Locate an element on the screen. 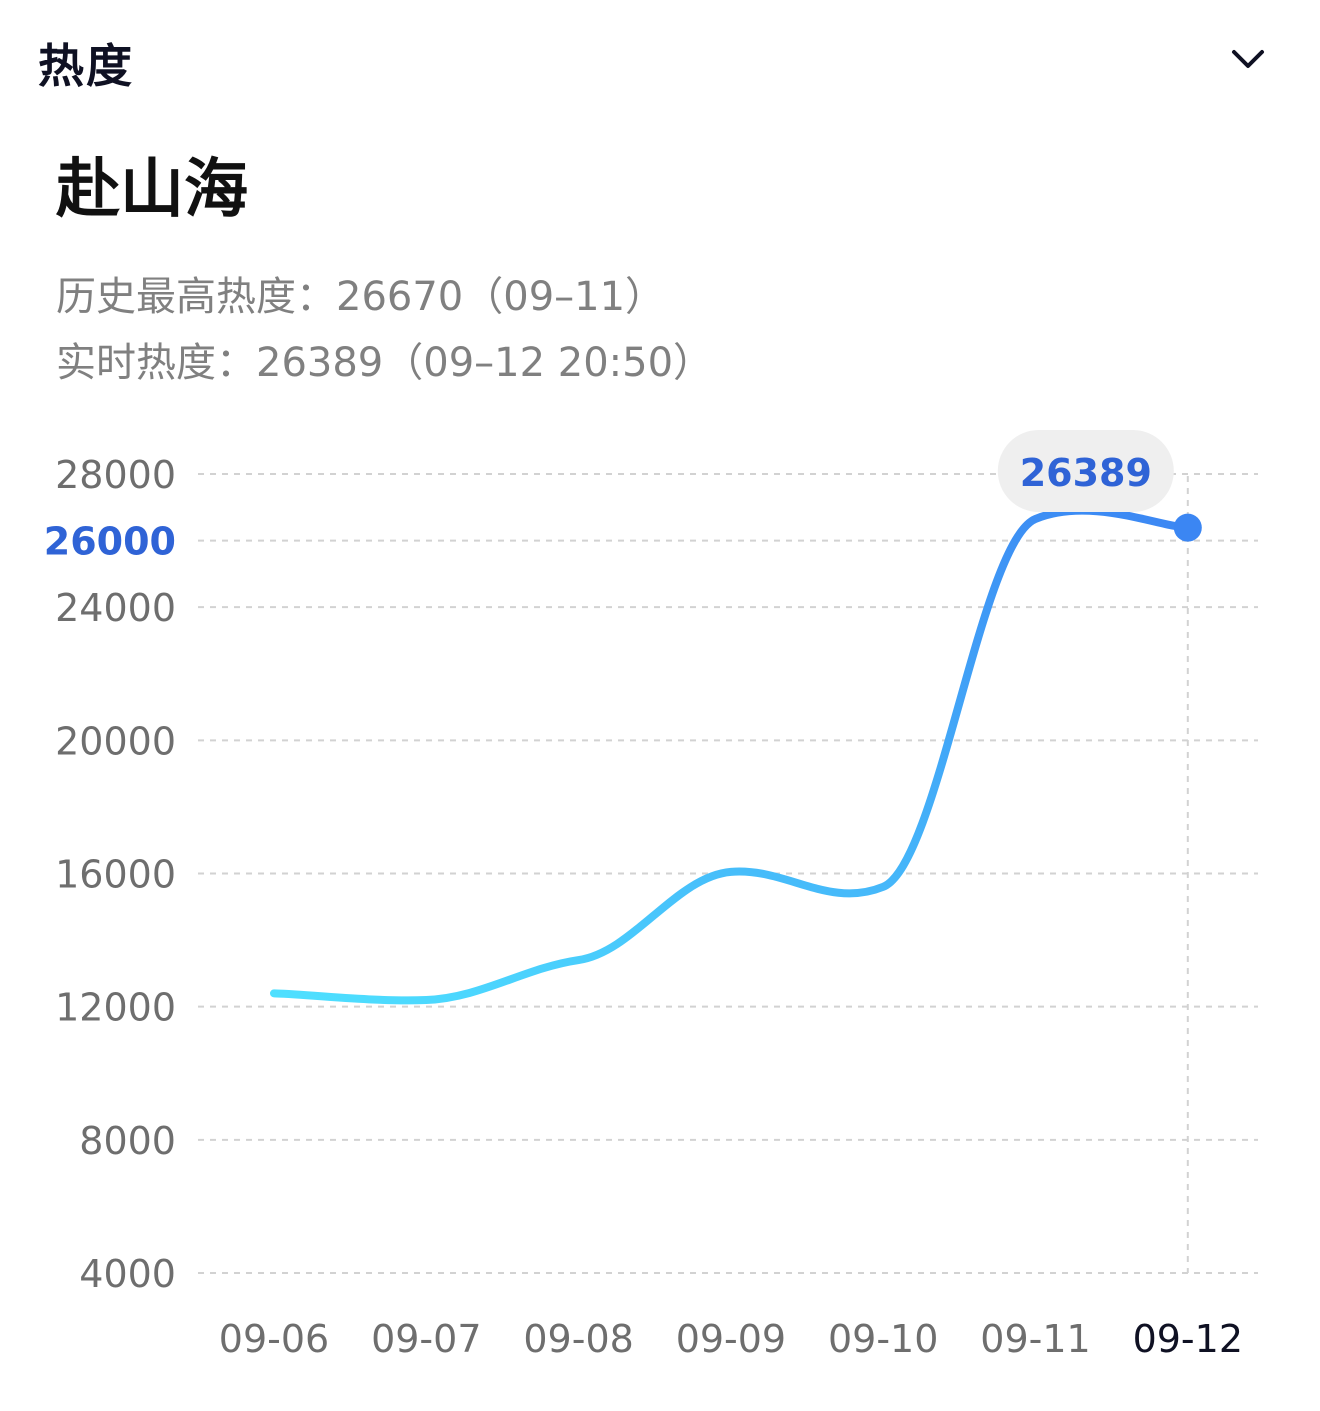 The width and height of the screenshot is (1320, 1411). peak-heat-label: 历史最高热度： is located at coordinates (196, 297).